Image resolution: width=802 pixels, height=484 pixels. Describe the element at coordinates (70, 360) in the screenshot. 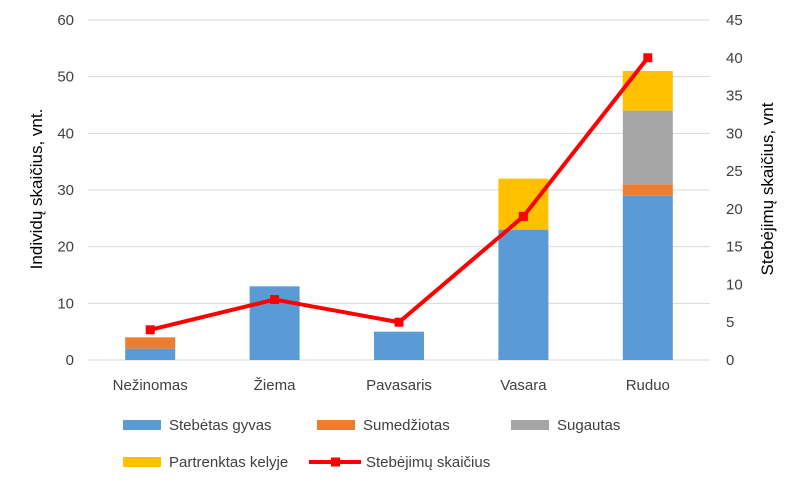

I see `left-tick-label: 0` at that location.